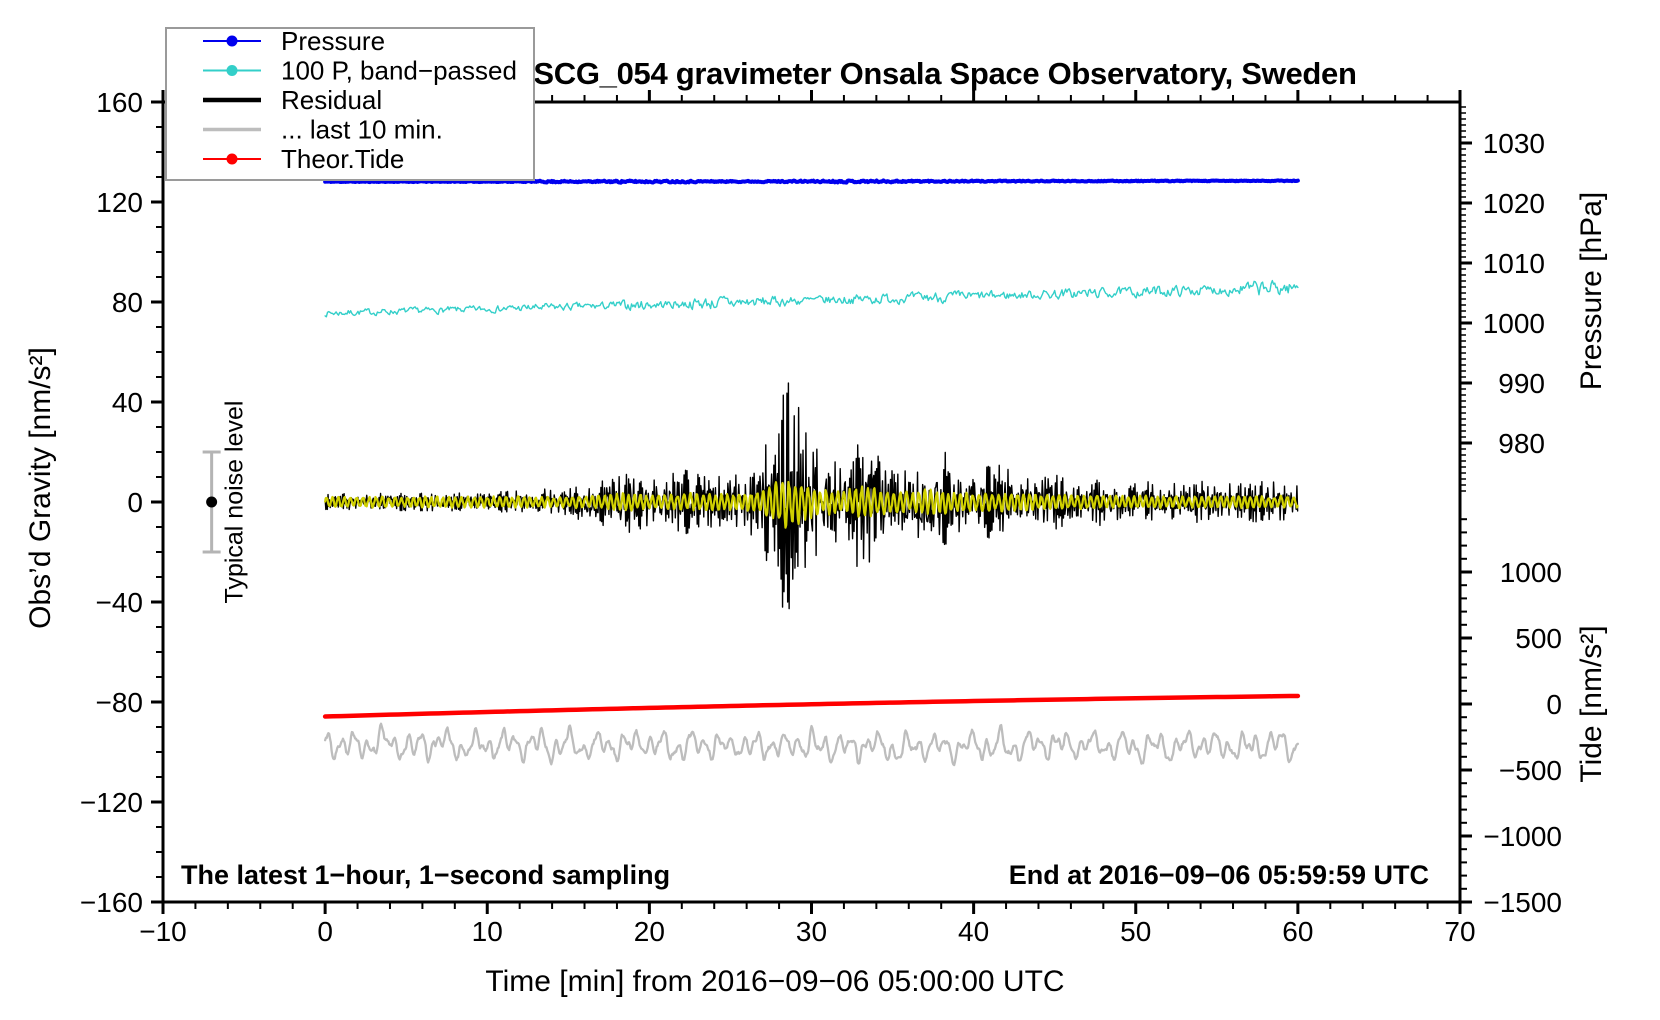 This screenshot has height=1020, width=1660. Describe the element at coordinates (362, 130) in the screenshot. I see `legend-label: ... last 10 min.` at that location.